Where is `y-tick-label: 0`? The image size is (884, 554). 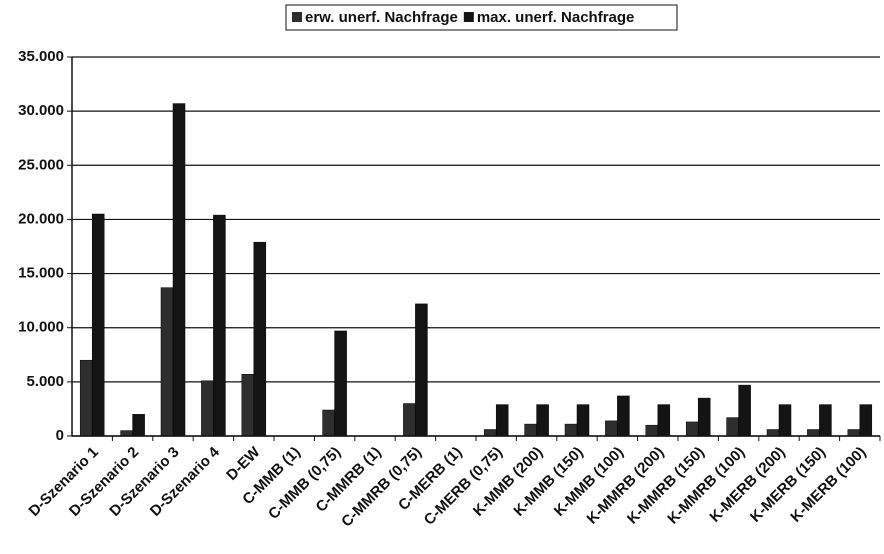
y-tick-label: 0 is located at coordinates (60, 435).